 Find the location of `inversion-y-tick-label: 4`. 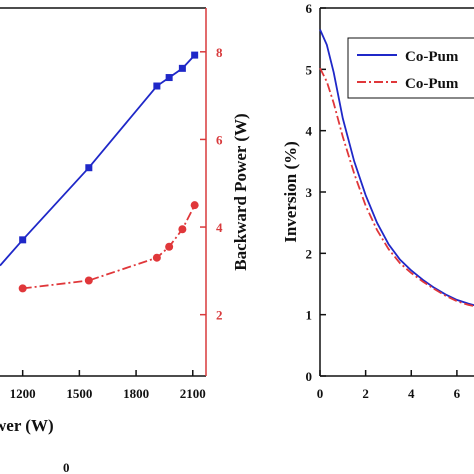

inversion-y-tick-label: 4 is located at coordinates (309, 131).